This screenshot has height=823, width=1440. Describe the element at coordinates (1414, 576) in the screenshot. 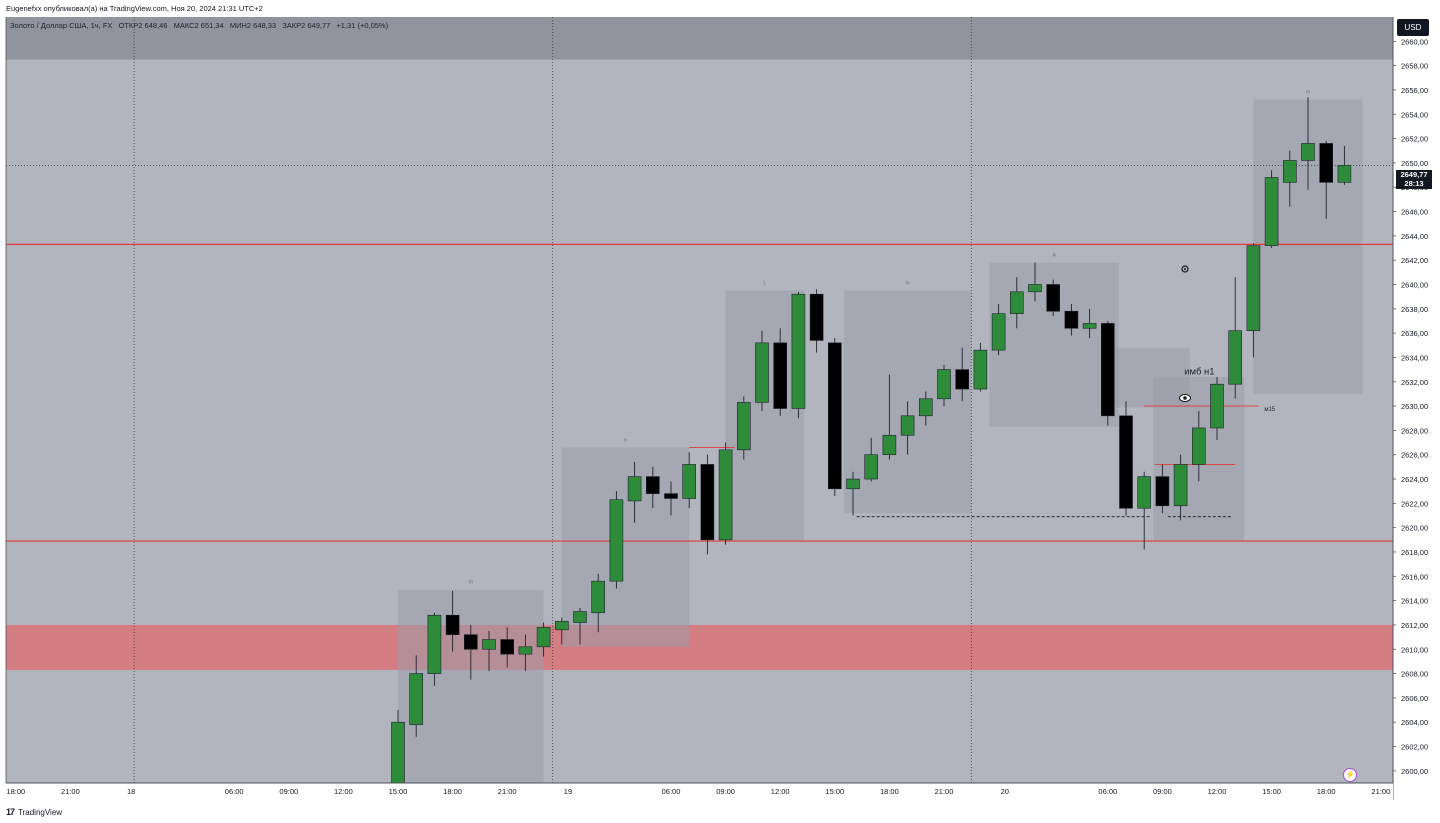

I see `price-tick-label: 2616,00` at that location.